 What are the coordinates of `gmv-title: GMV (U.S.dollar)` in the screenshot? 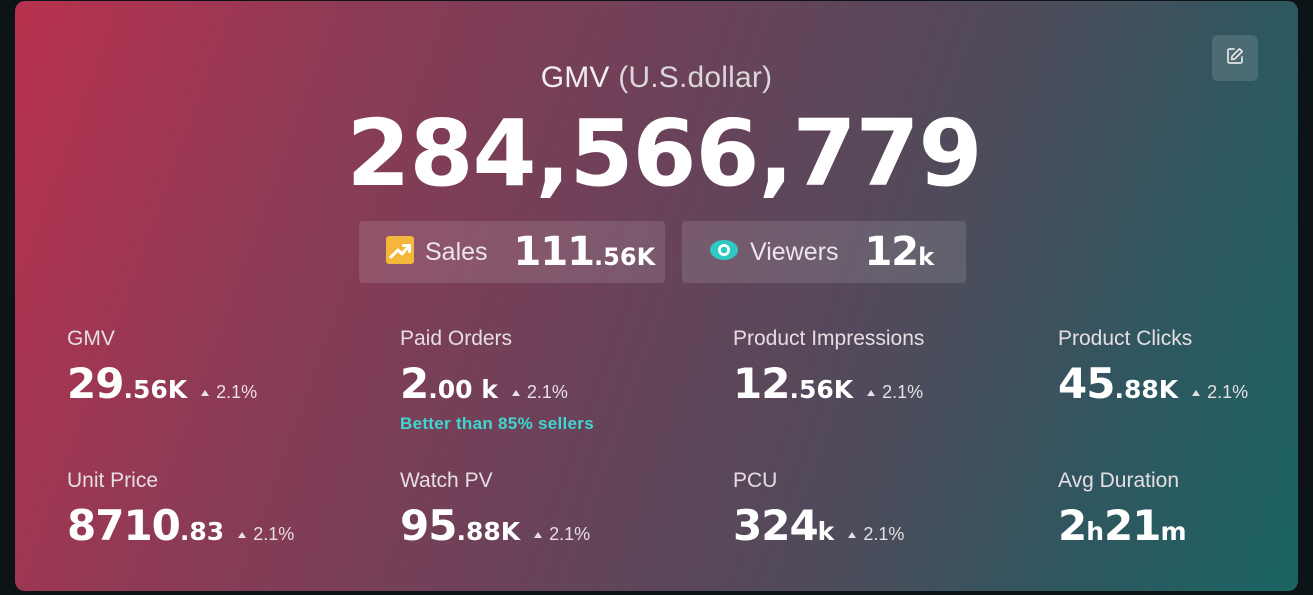 It's located at (656, 78).